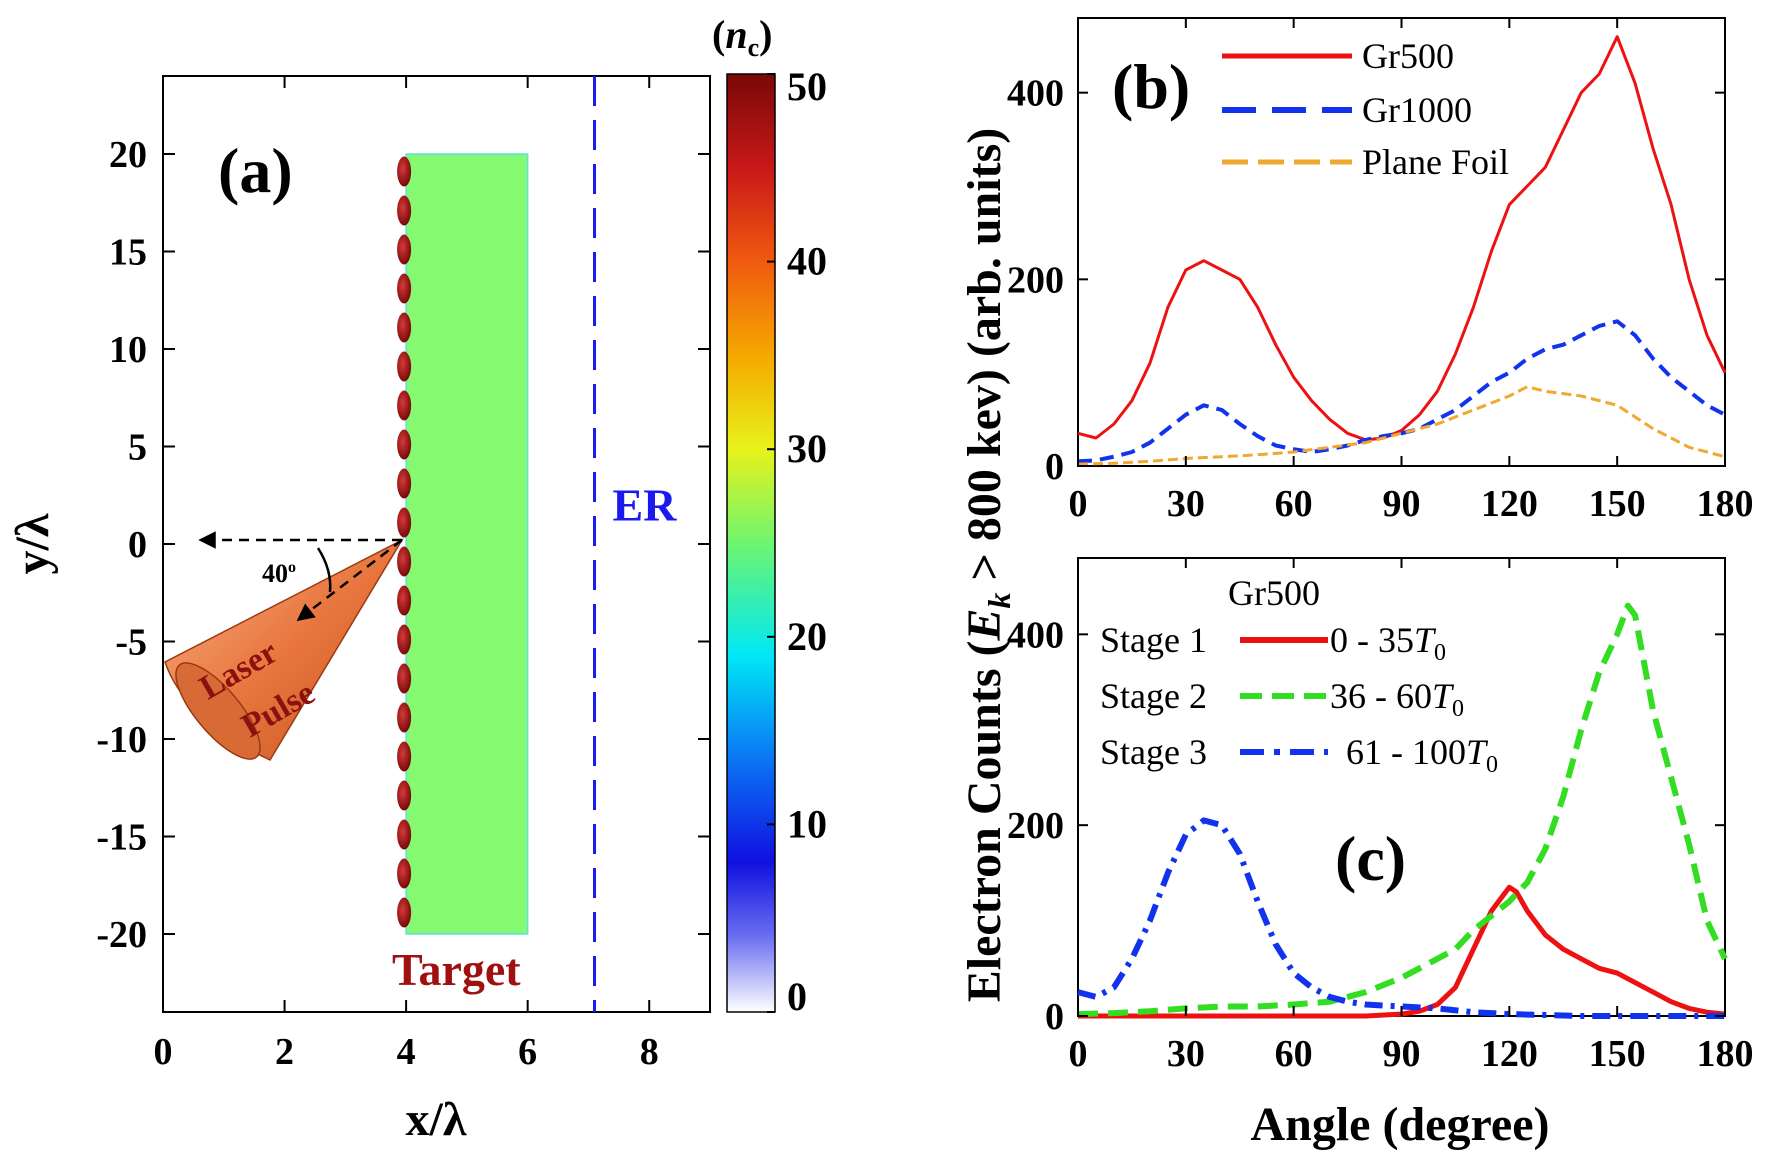  Describe the element at coordinates (128, 155) in the screenshot. I see `y-tick-label: 20` at that location.